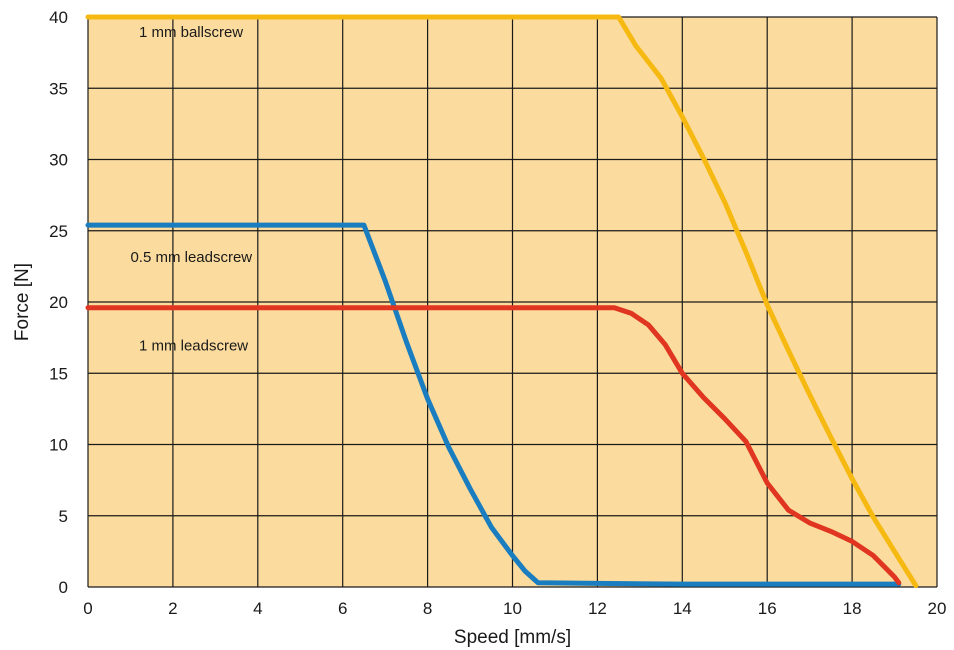 This screenshot has width=954, height=650. I want to click on y-tick-label: 40, so click(58, 17).